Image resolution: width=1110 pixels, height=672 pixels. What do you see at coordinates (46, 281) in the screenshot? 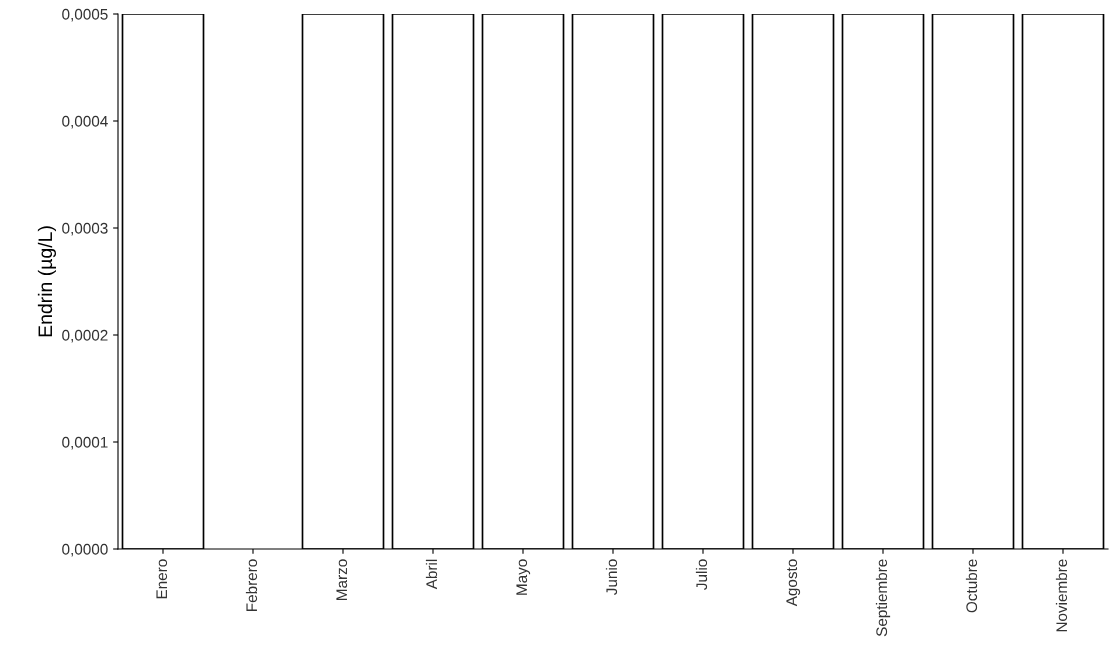
I see `y-axis-title: Endrin (µg/L)` at bounding box center [46, 281].